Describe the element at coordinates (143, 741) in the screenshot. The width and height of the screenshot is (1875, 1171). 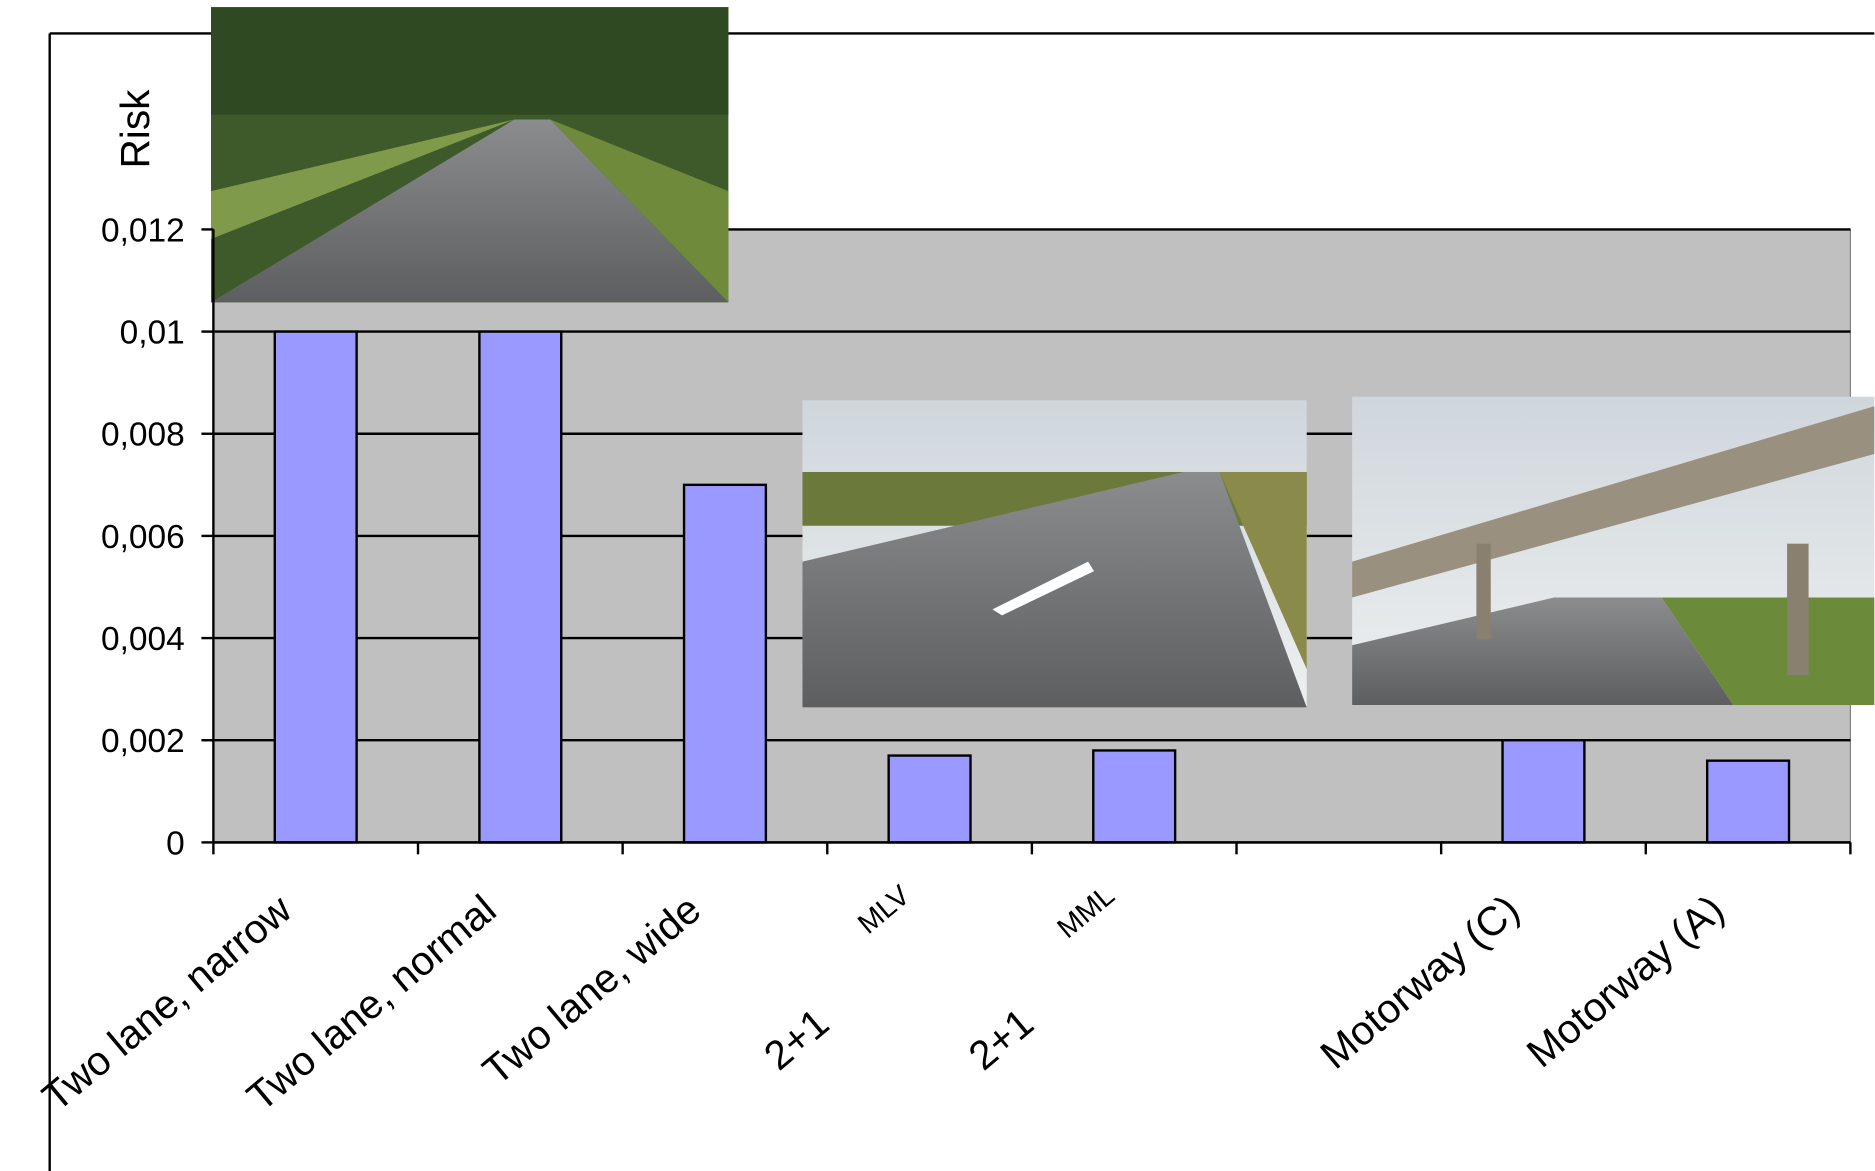
I see `y-tick-label: 0,002` at that location.